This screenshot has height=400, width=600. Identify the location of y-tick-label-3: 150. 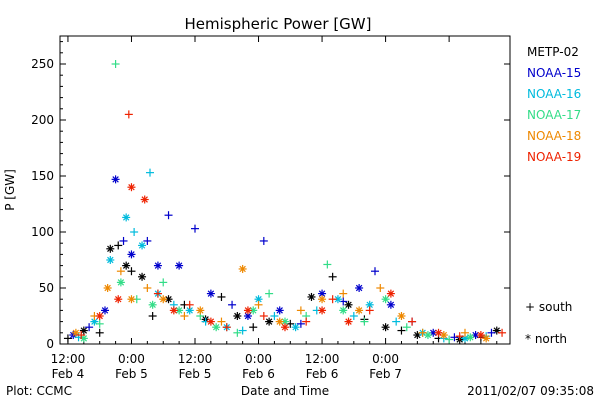
(42, 176).